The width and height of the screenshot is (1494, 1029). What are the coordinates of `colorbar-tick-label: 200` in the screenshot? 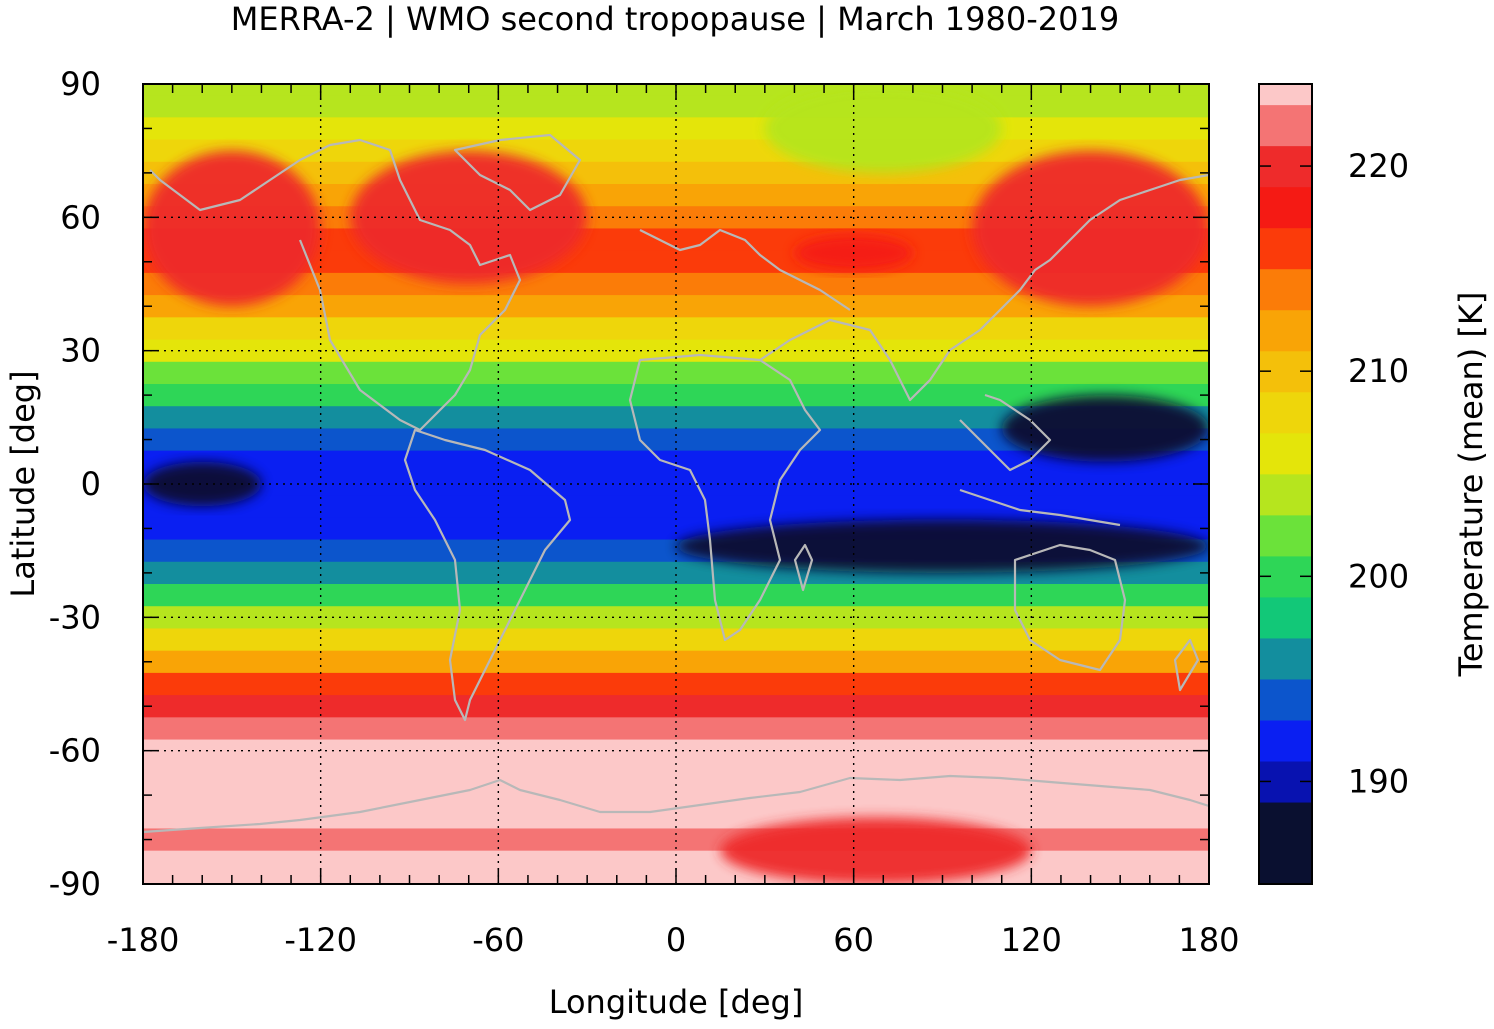 It's located at (1378, 576).